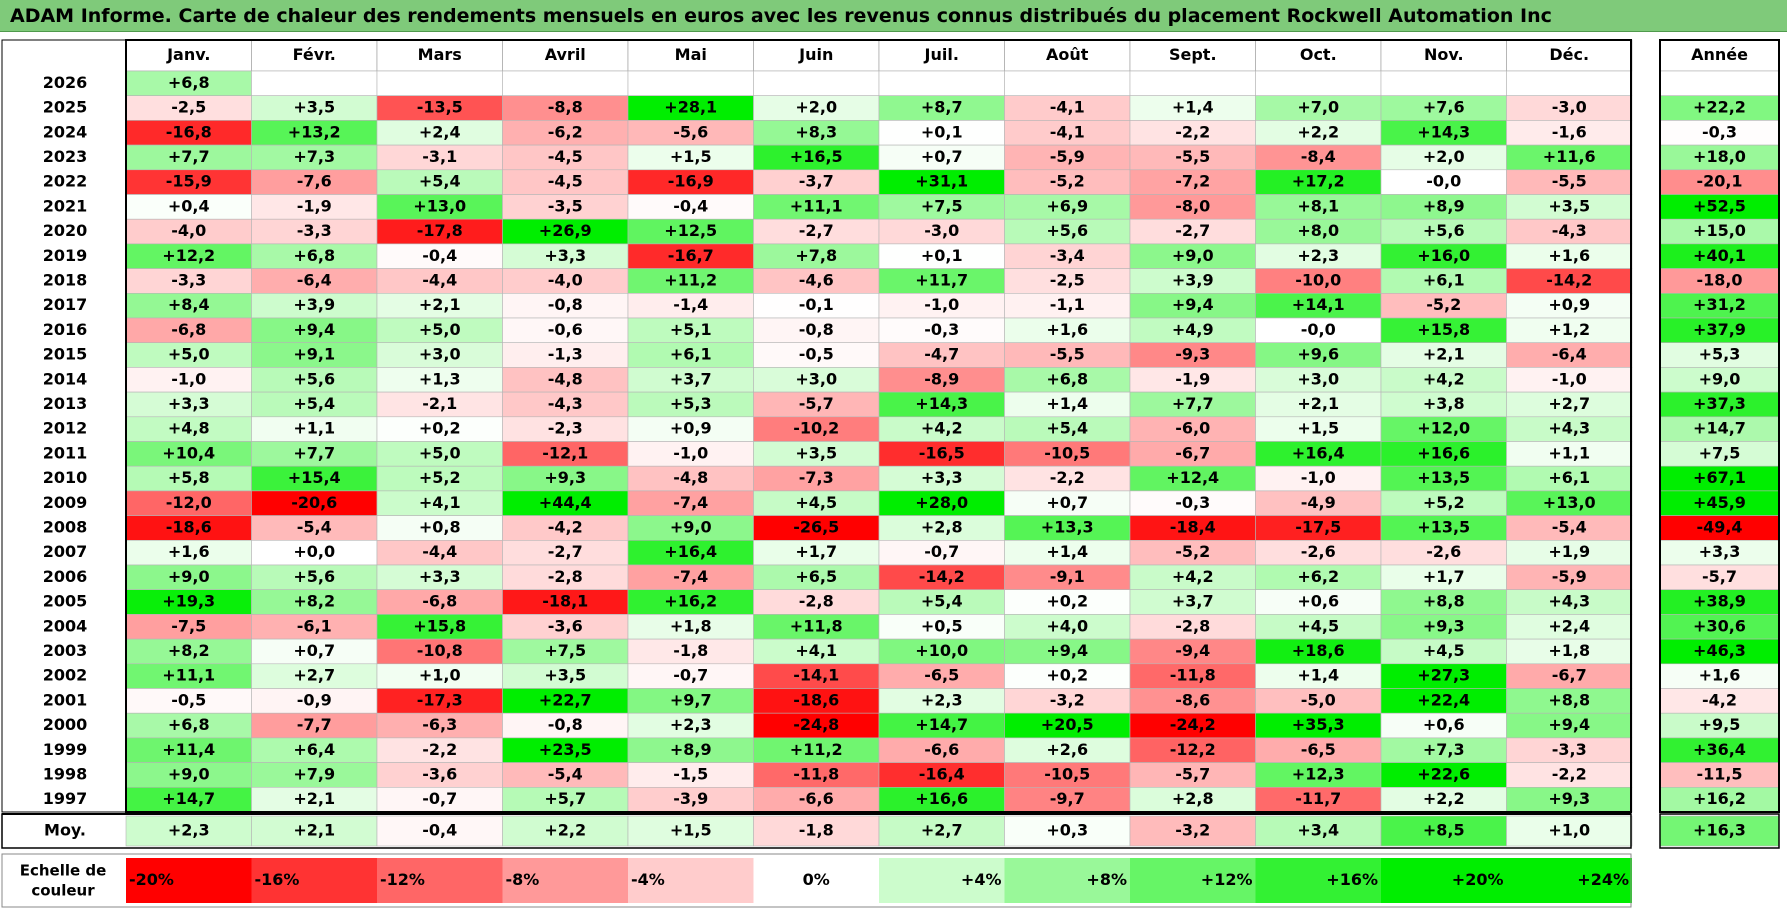  What do you see at coordinates (189, 526) in the screenshot?
I see `cell-value: -18,6` at bounding box center [189, 526].